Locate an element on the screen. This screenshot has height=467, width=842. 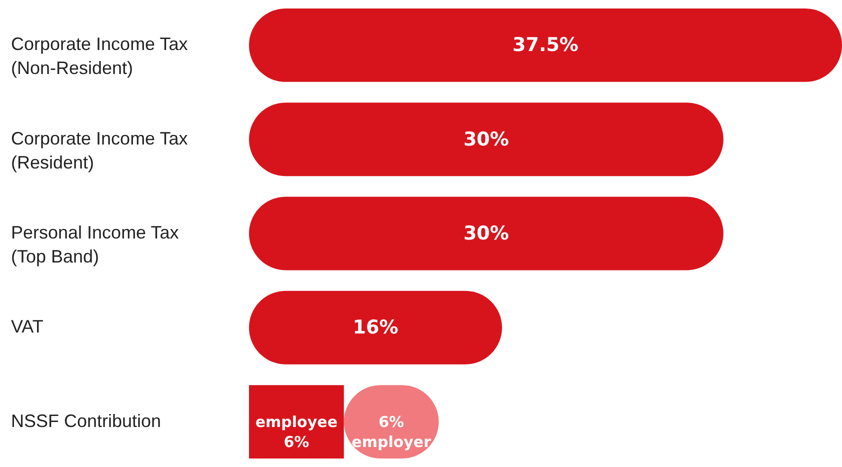
data-label: employee 6% is located at coordinates (296, 431).